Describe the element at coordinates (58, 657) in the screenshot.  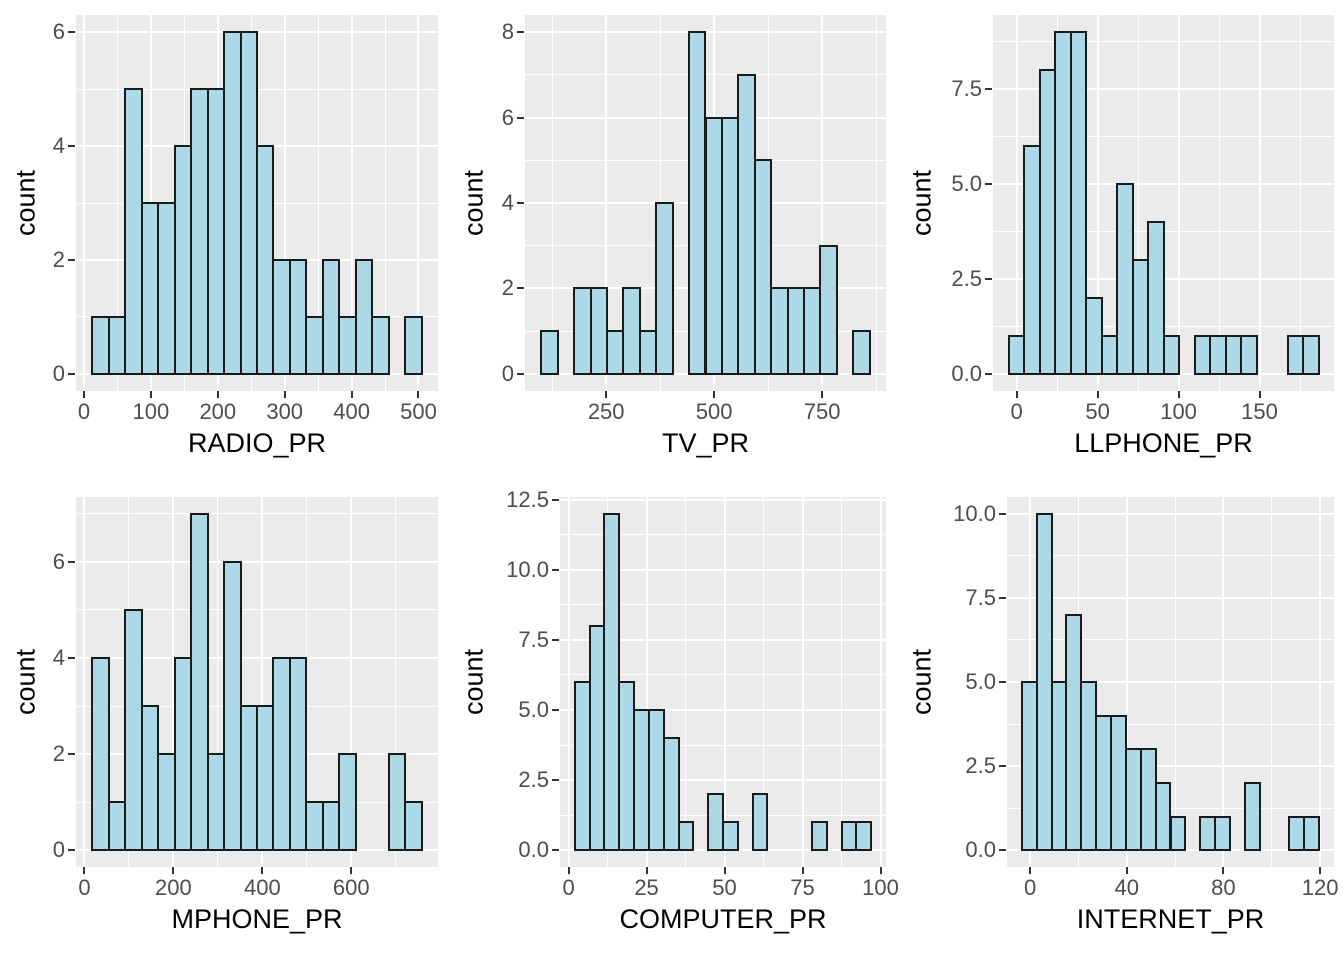
I see `y-tick-label: 4` at that location.